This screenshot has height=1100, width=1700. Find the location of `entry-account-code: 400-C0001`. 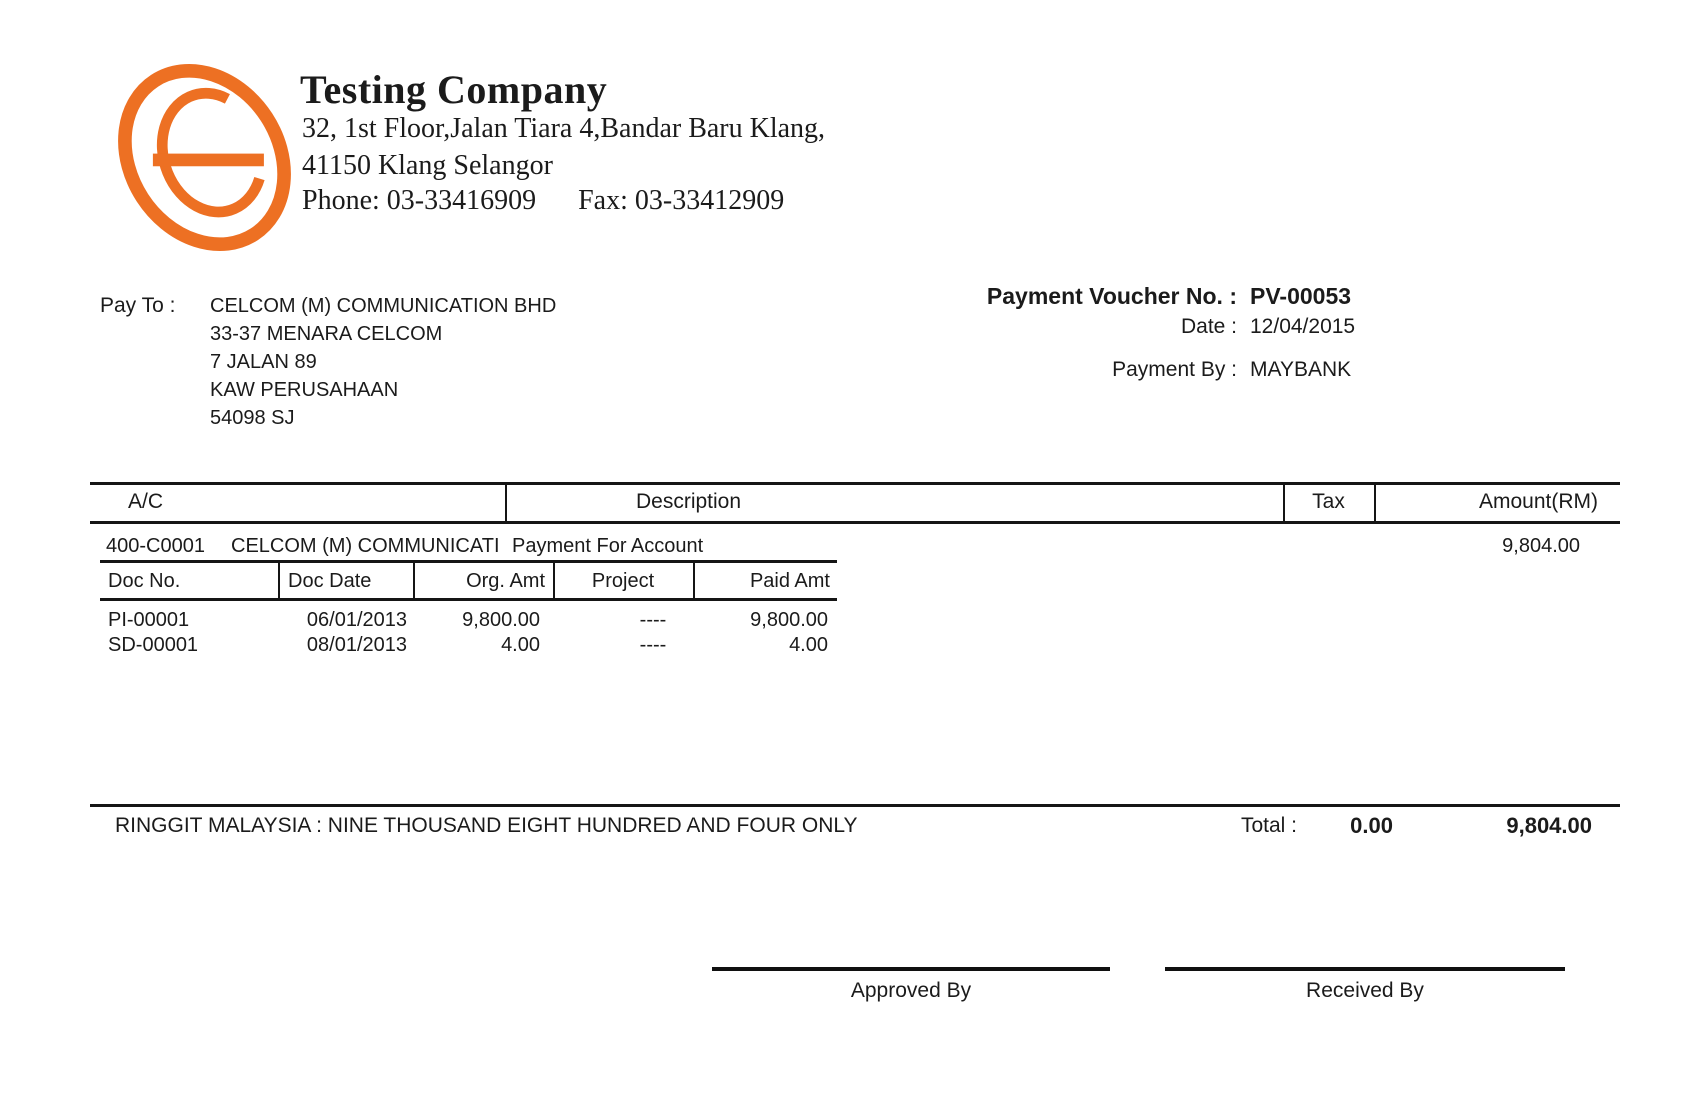

entry-account-code: 400-C0001 is located at coordinates (155, 546).